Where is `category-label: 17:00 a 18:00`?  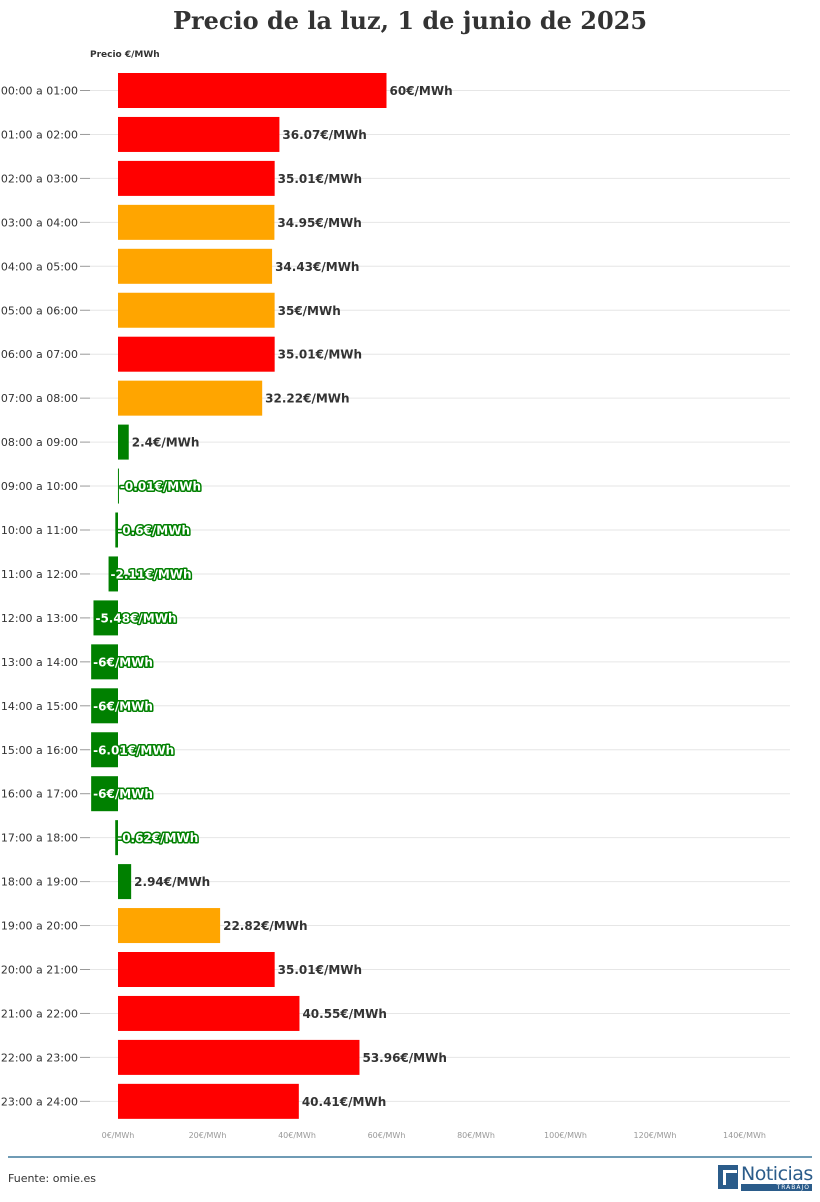 category-label: 17:00 a 18:00 is located at coordinates (39, 838).